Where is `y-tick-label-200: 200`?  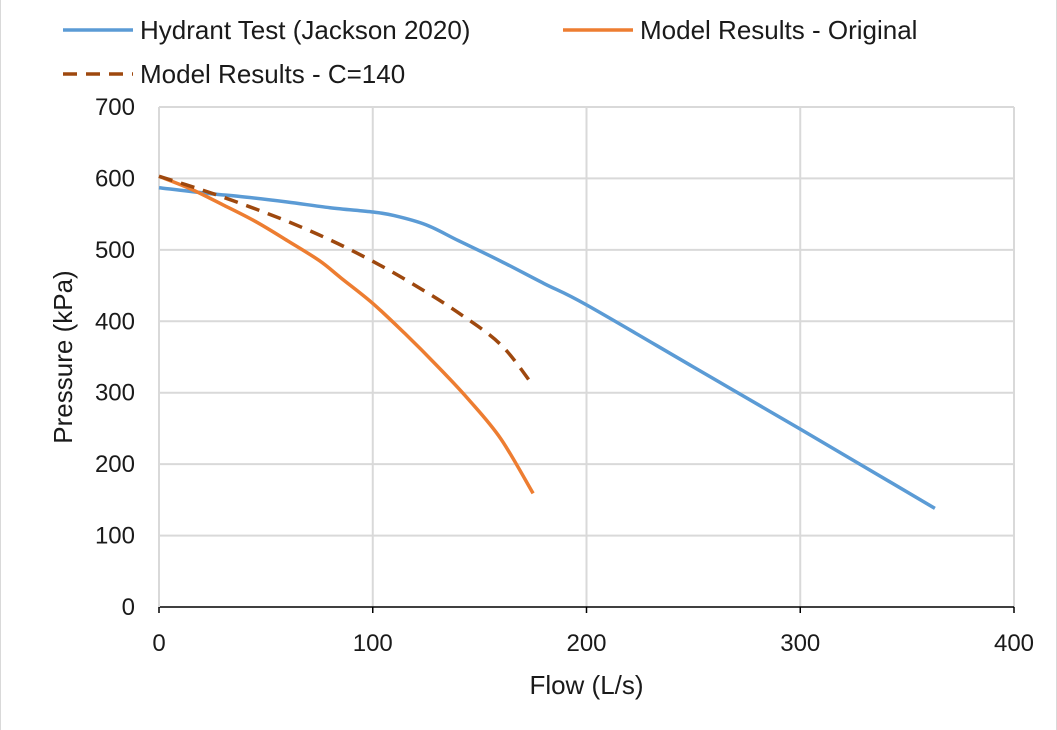
y-tick-label-200: 200 is located at coordinates (115, 464).